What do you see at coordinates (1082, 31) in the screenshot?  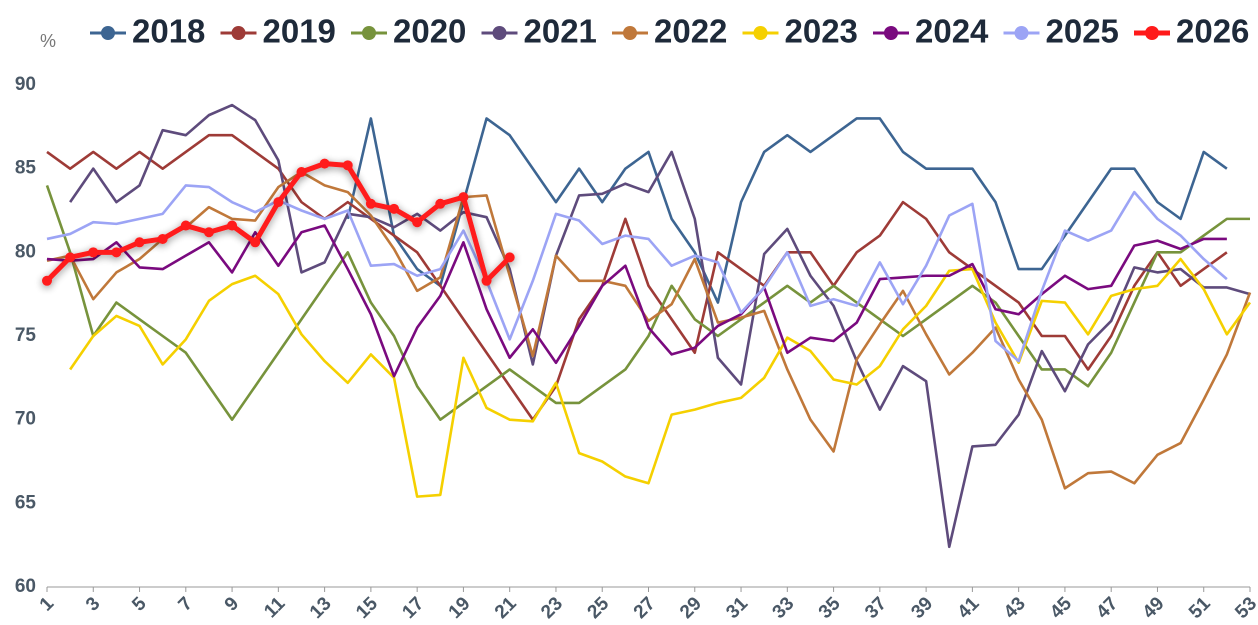 I see `legend-label: 2025` at bounding box center [1082, 31].